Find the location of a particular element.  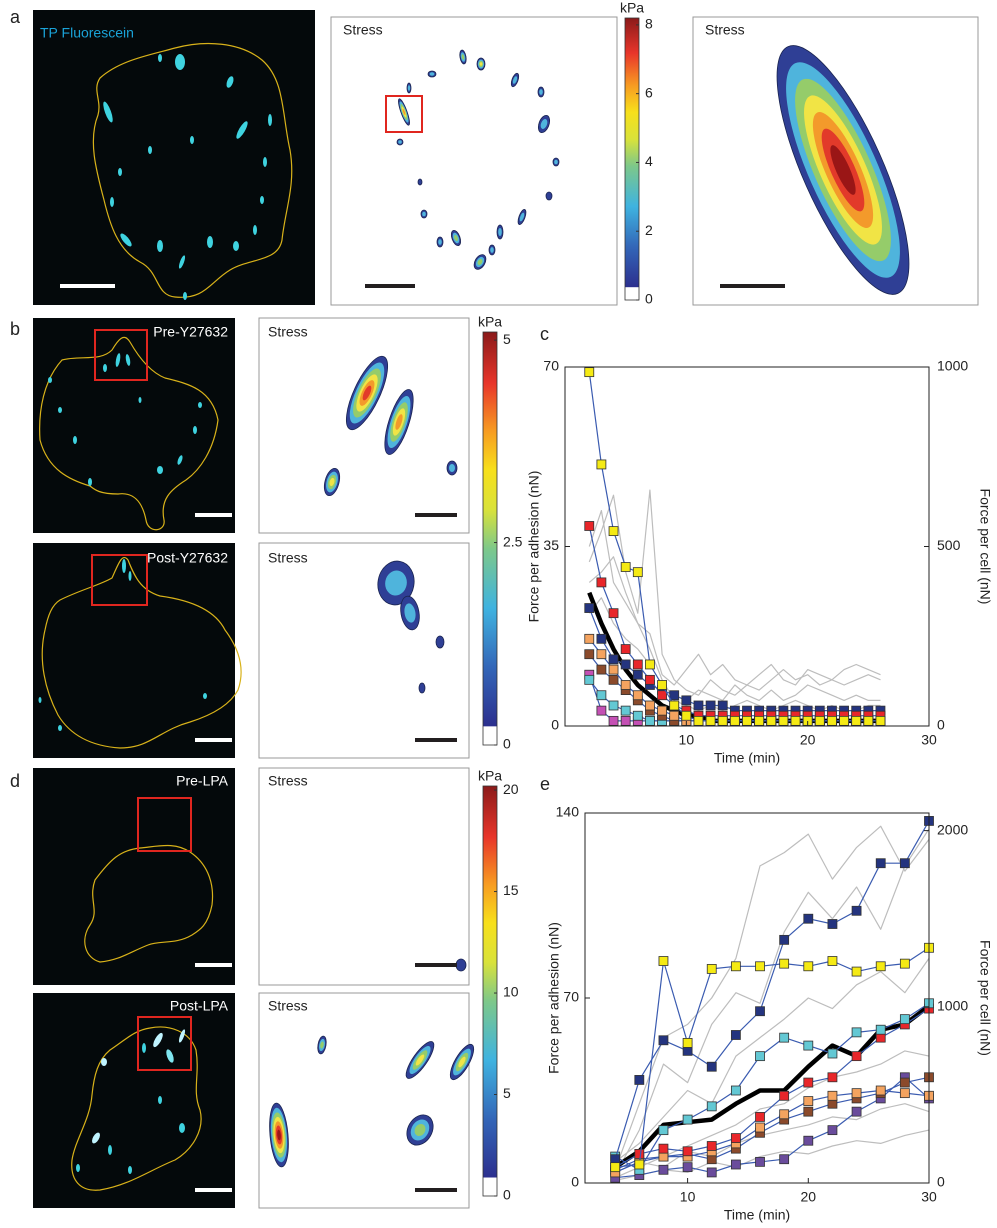

colorbar-frame is located at coordinates (490, 991).